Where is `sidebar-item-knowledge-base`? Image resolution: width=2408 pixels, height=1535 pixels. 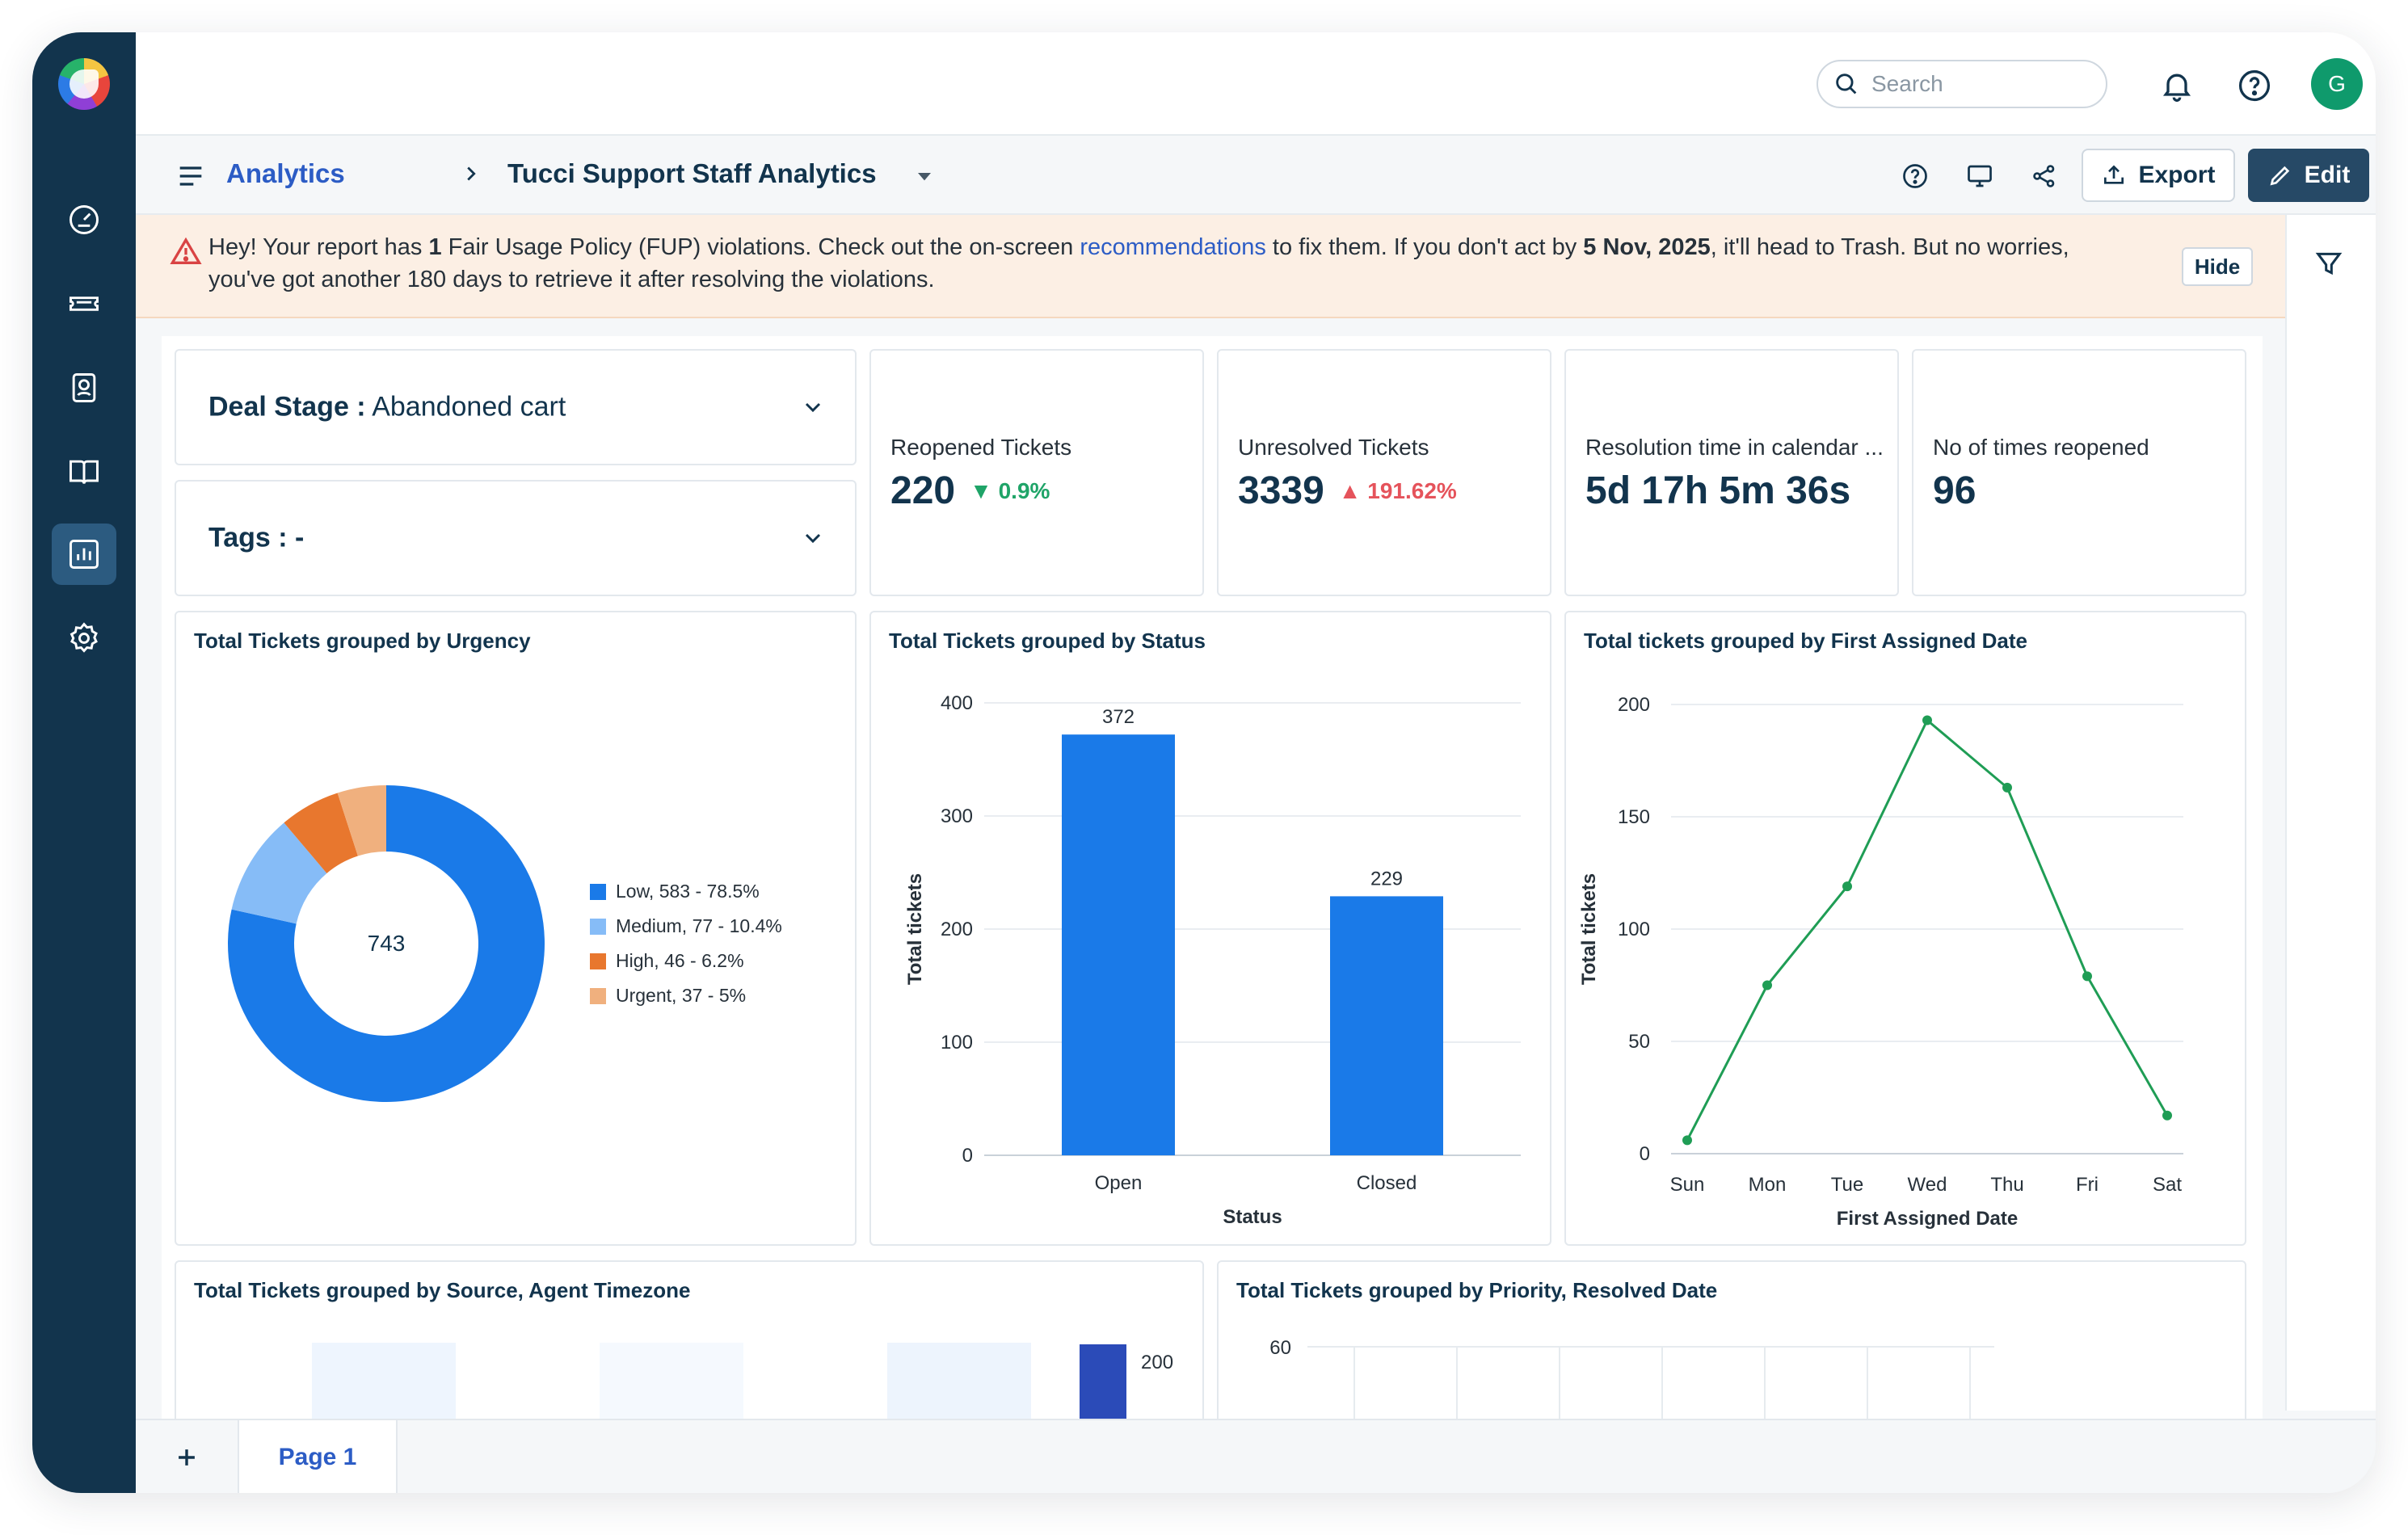
sidebar-item-knowledge-base is located at coordinates (84, 472).